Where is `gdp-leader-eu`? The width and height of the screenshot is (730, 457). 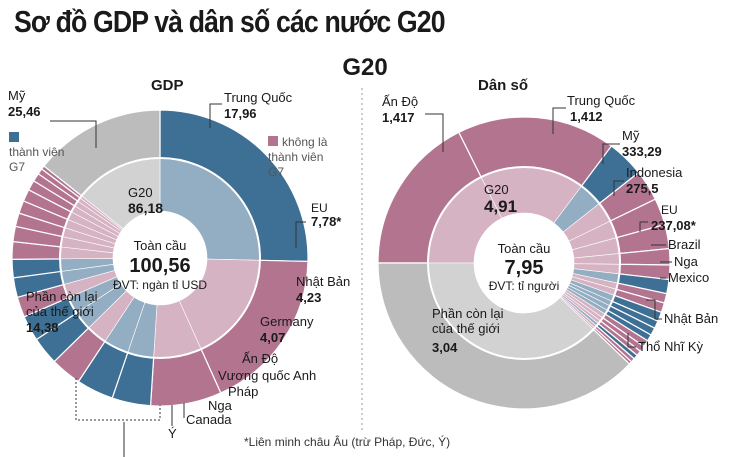
gdp-leader-eu is located at coordinates (300, 234).